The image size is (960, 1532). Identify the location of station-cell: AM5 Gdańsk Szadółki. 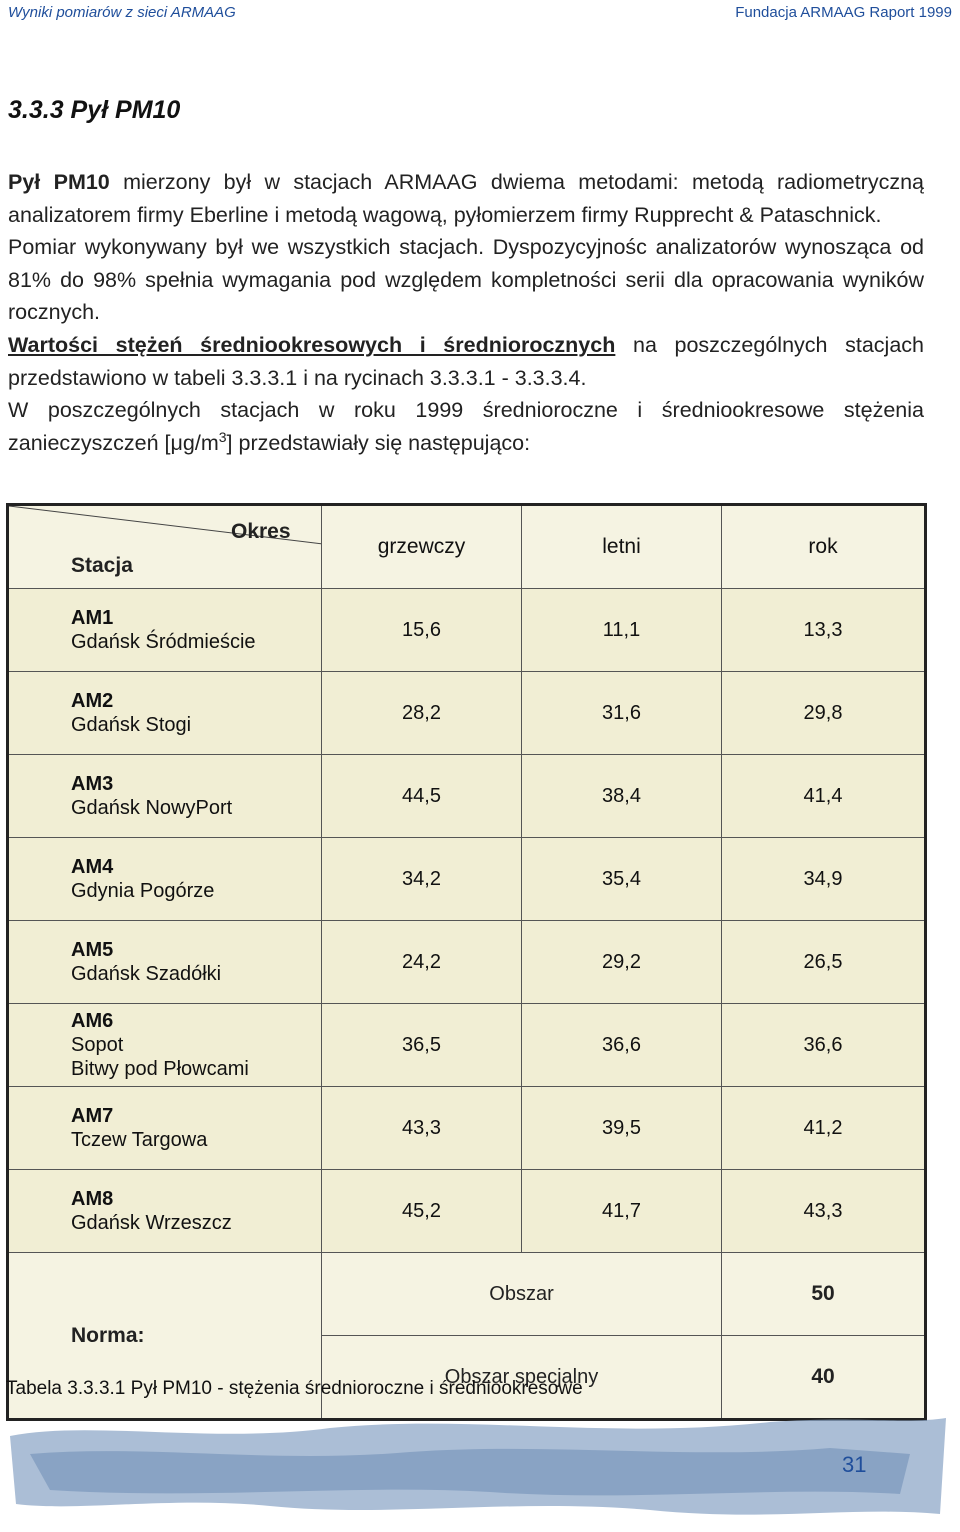
(164, 962).